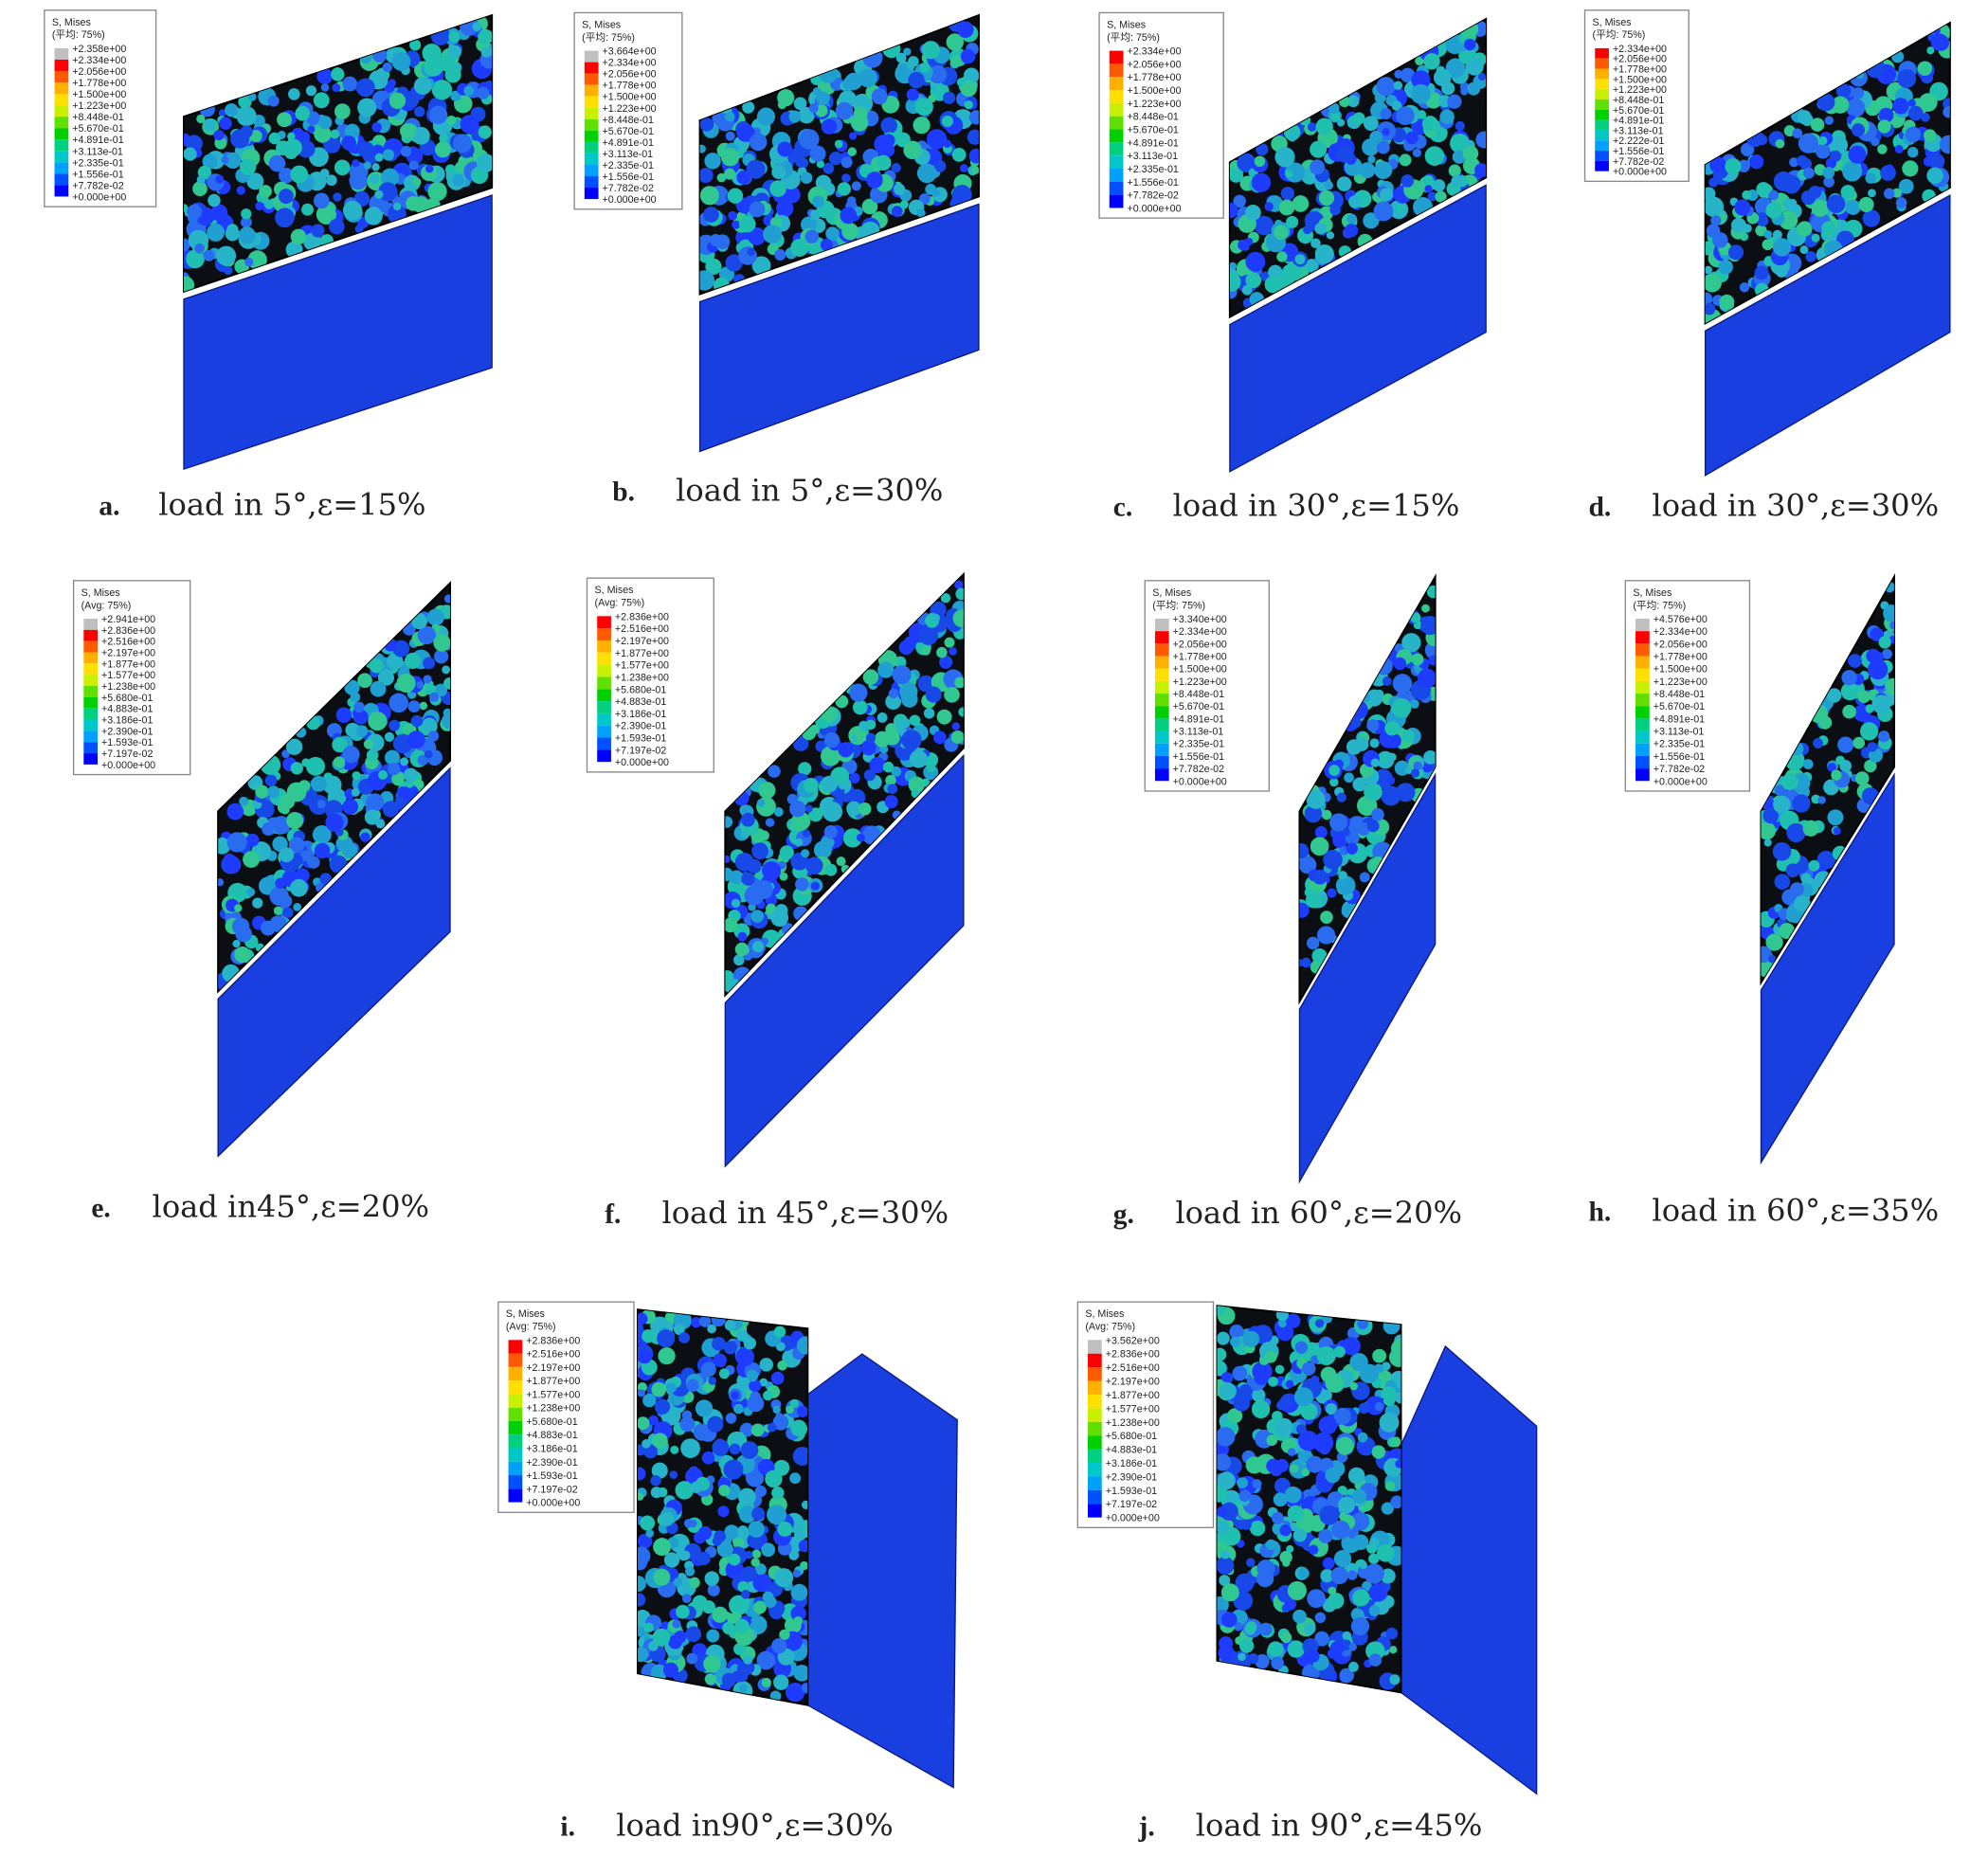  I want to click on legend-value: +1.223e+00, so click(1154, 105).